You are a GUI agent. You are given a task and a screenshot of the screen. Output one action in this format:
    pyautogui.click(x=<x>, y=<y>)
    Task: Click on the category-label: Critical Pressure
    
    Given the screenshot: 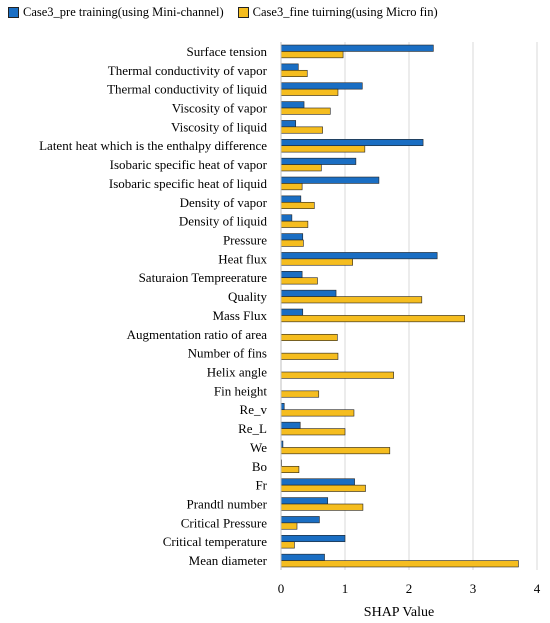 What is the action you would take?
    pyautogui.click(x=224, y=522)
    